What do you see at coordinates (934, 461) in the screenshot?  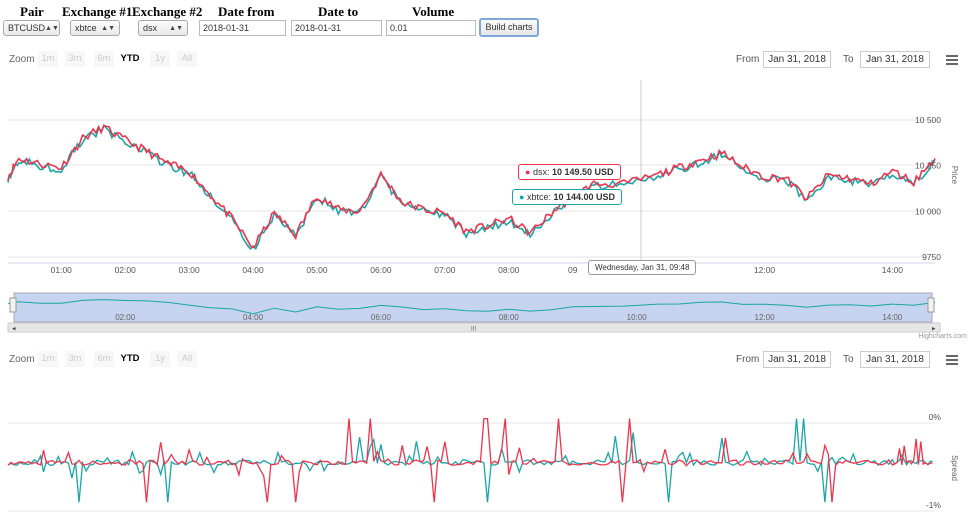 I see `spread-axis-ticks: 0% -1%` at bounding box center [934, 461].